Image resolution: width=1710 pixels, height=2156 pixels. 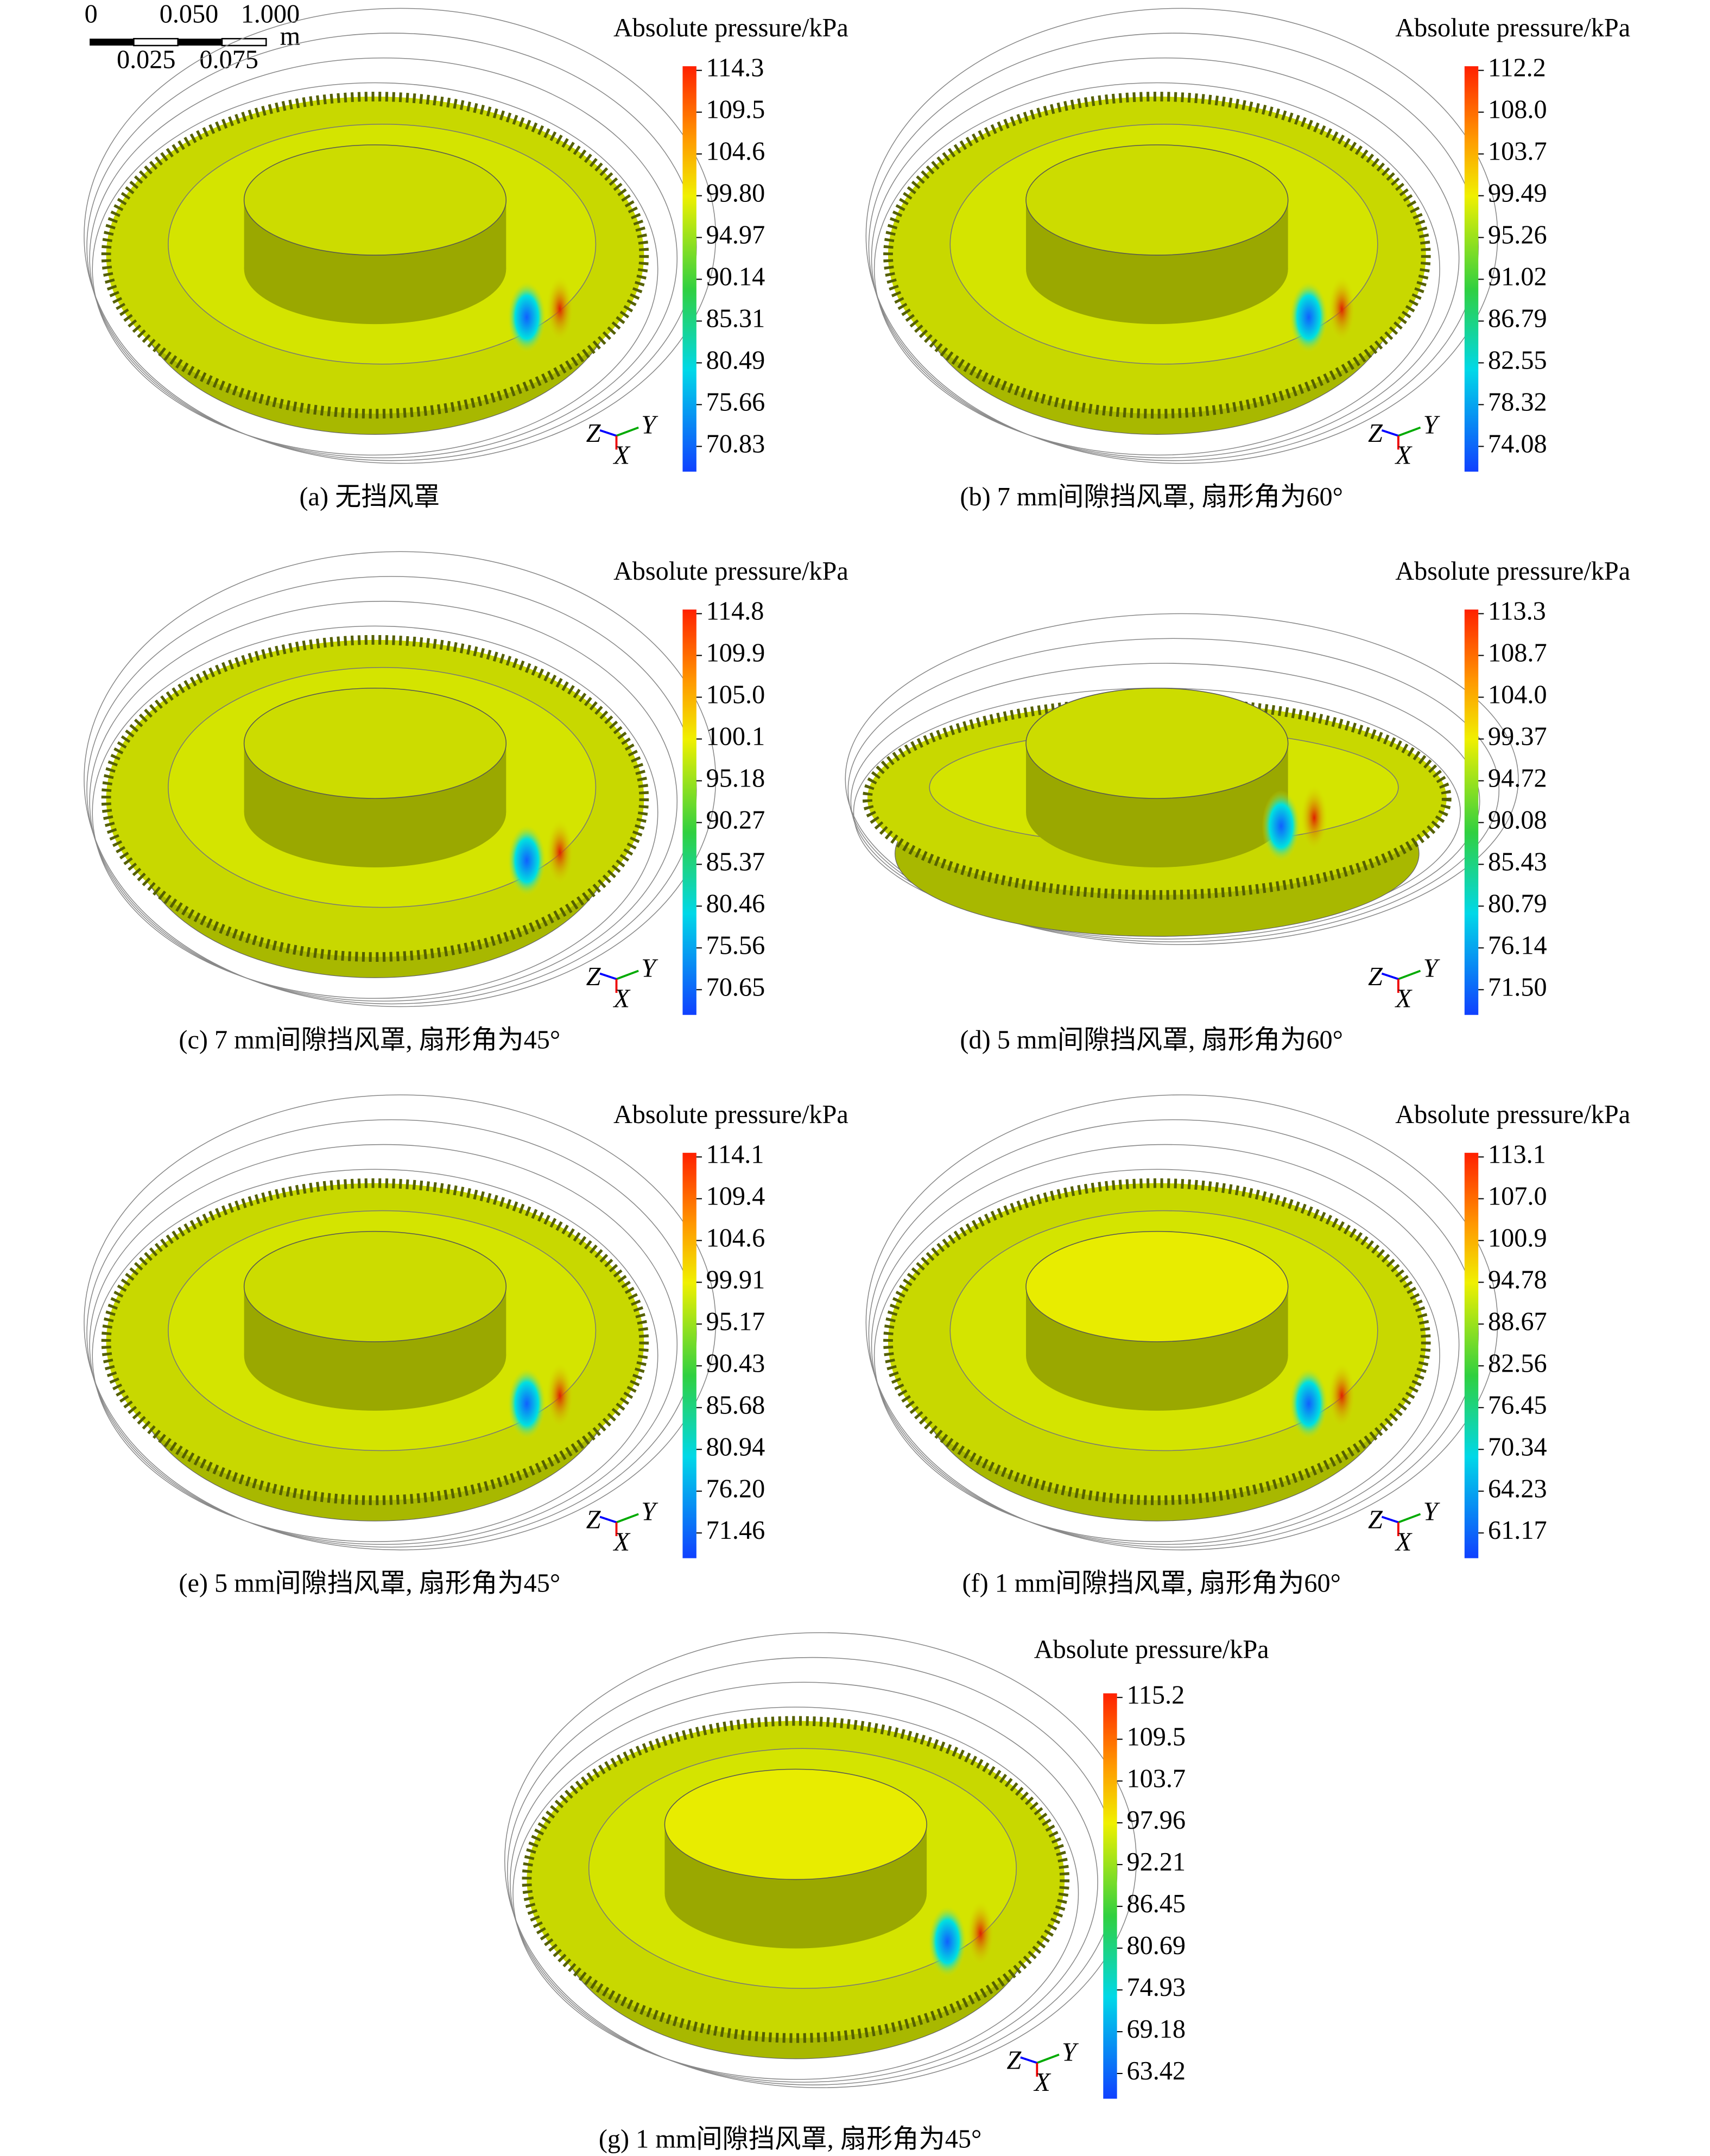 I want to click on colorbar-label: 113.1, so click(x=1517, y=1154).